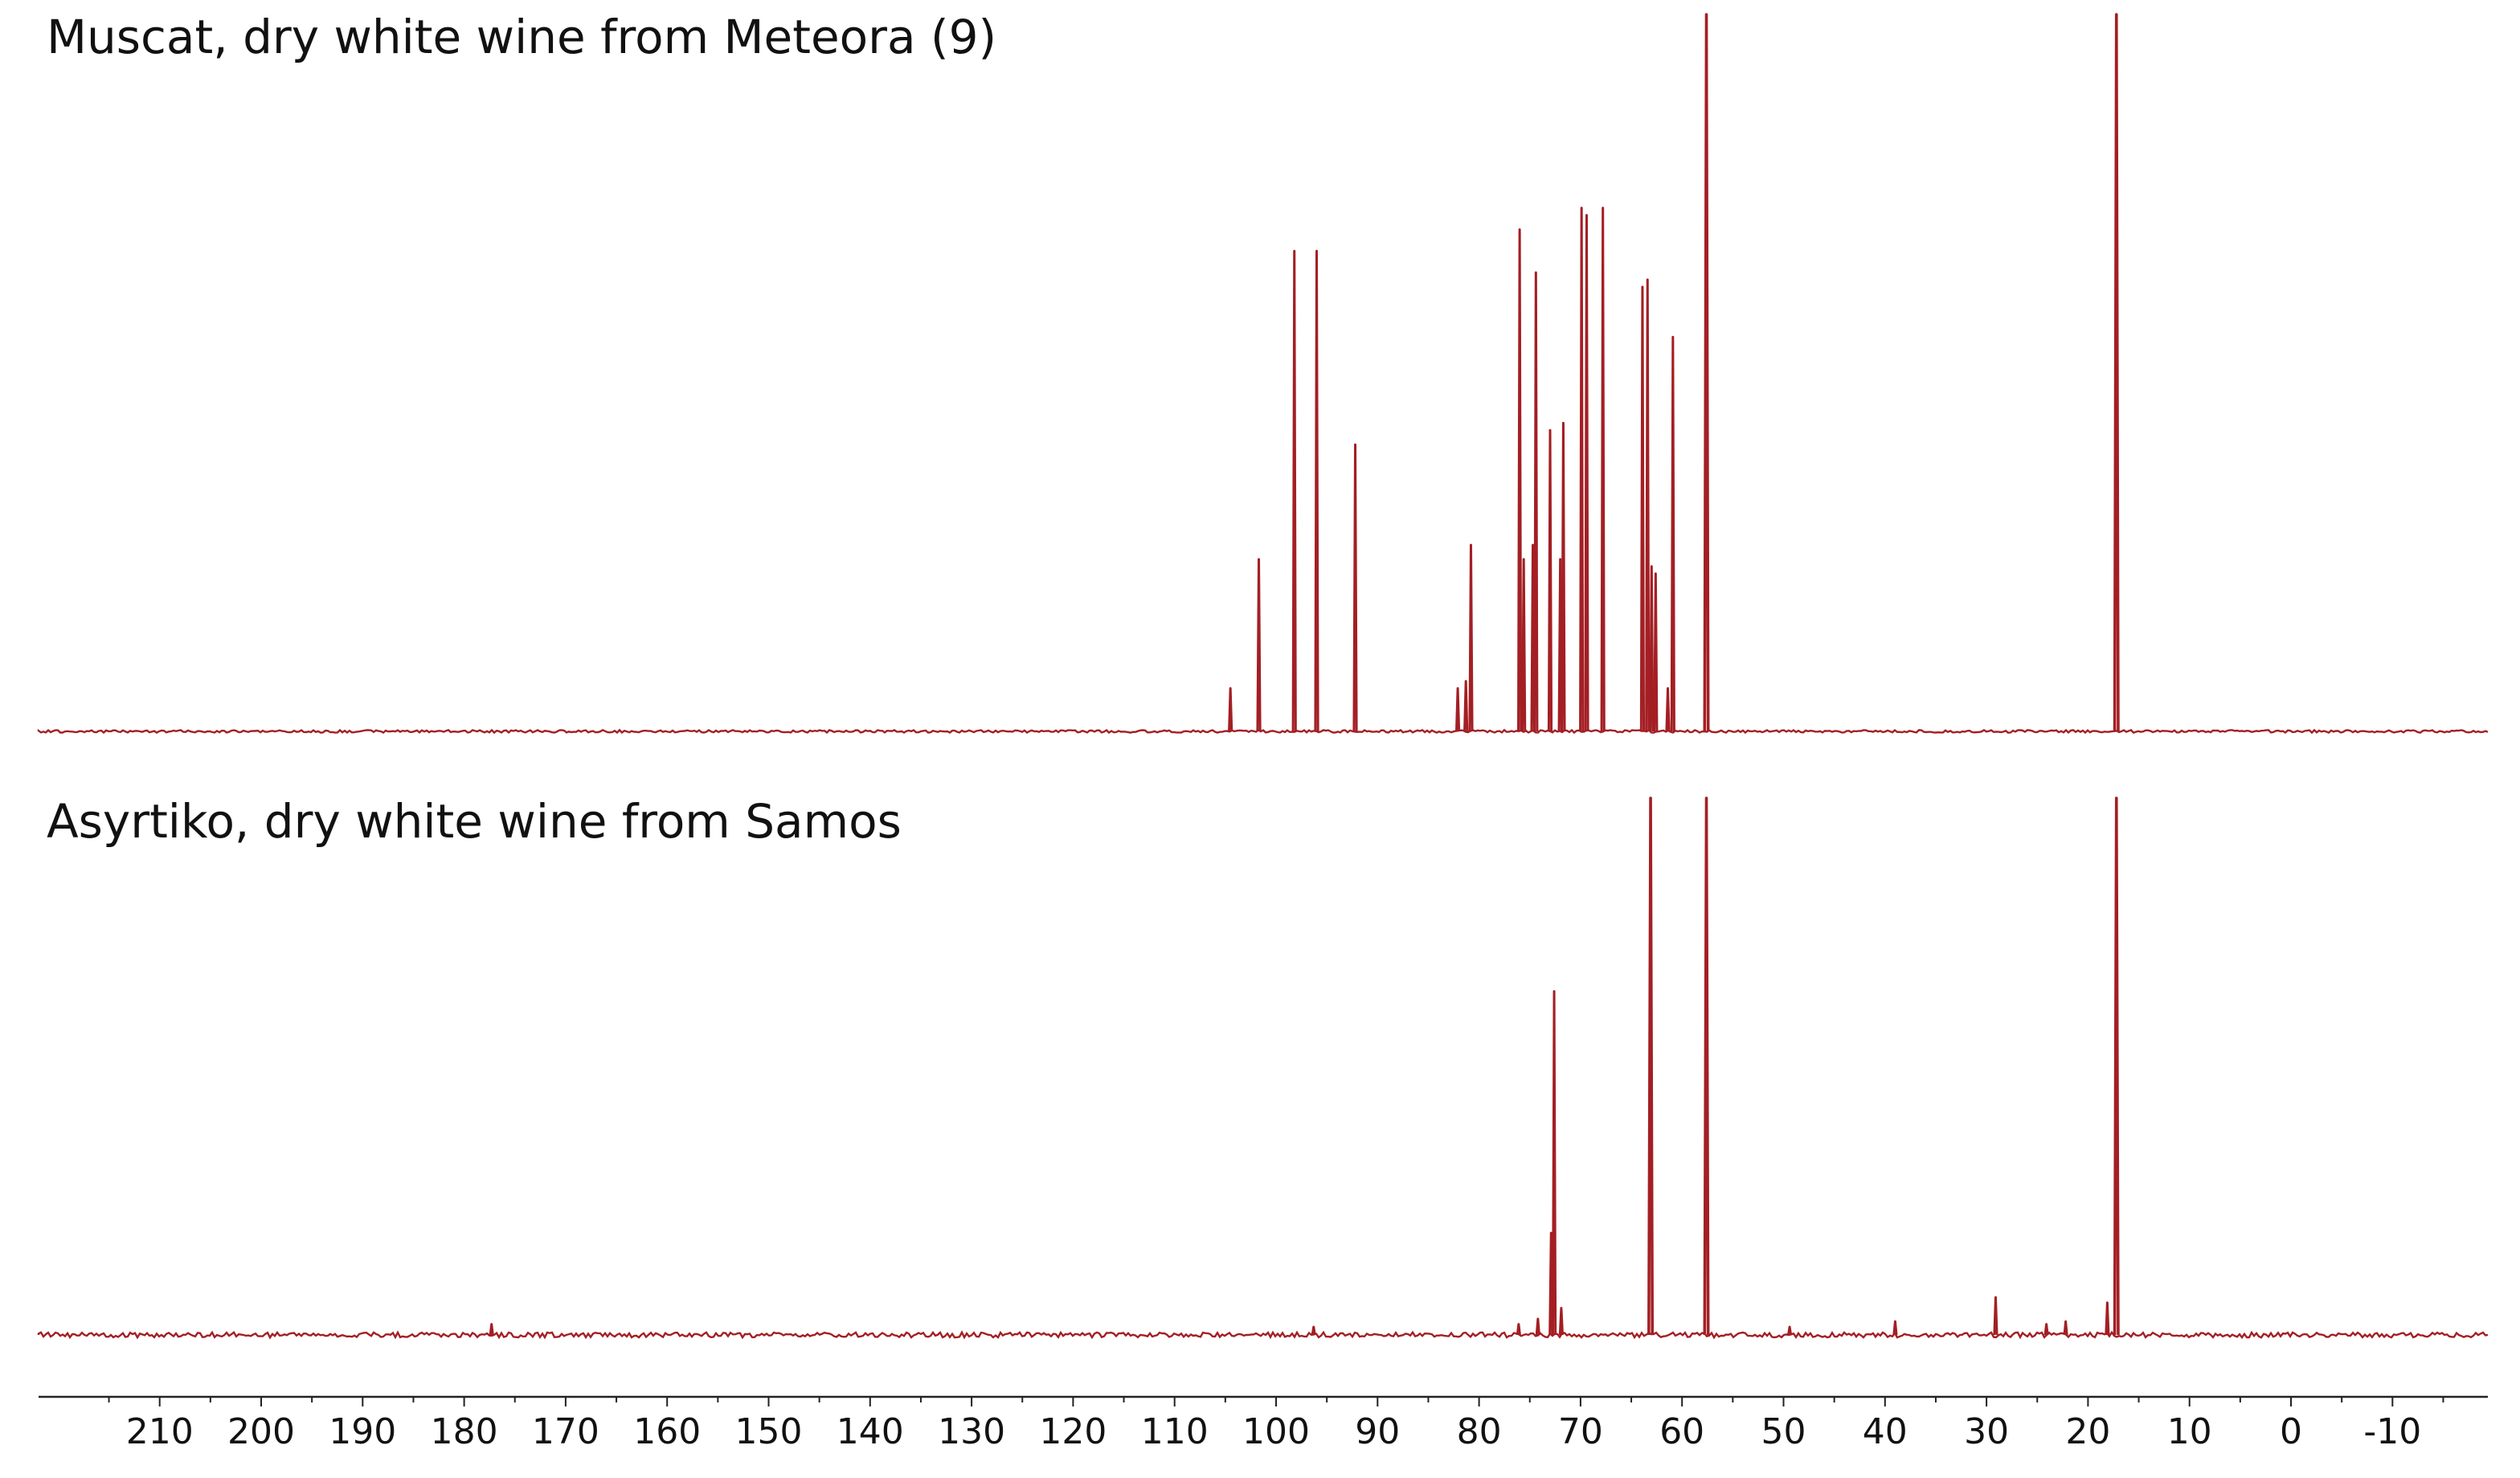 This screenshot has height=1478, width=2520. Describe the element at coordinates (565, 1431) in the screenshot. I see `x-tick-label: 170` at that location.